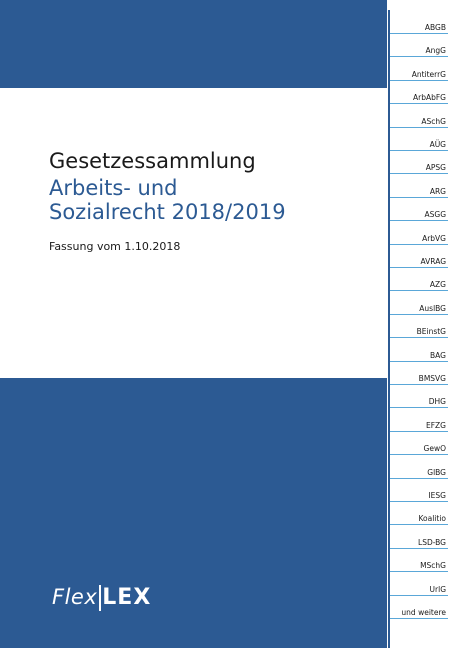 The height and width of the screenshot is (648, 454). Describe the element at coordinates (437, 144) in the screenshot. I see `register-tab-label: AÜG` at that location.